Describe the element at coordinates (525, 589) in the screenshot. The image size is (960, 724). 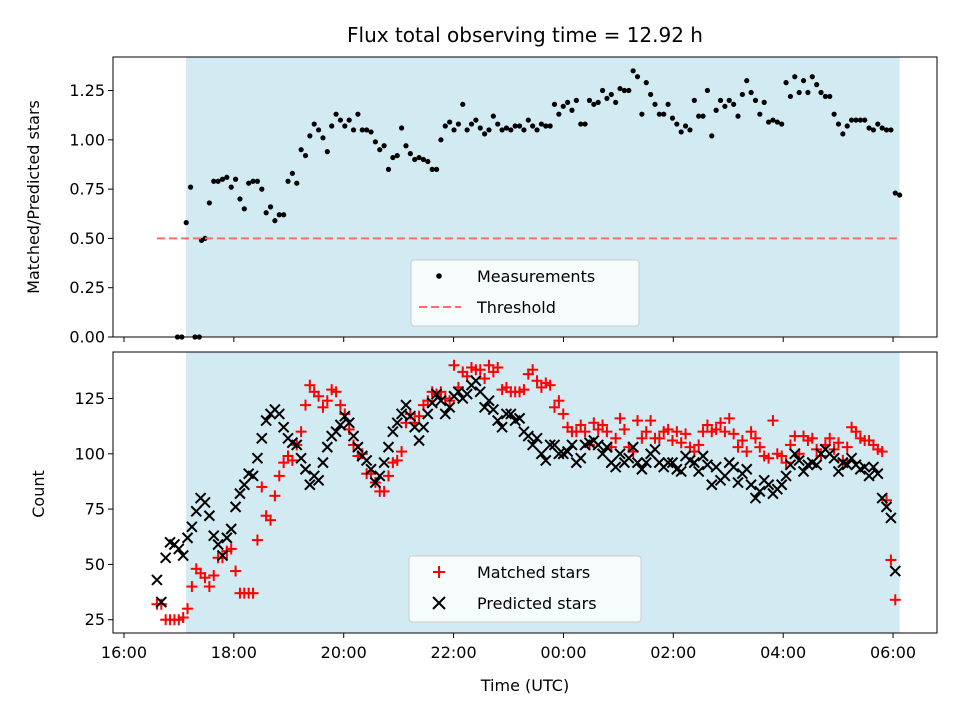
I see `bottom-legend-box` at that location.